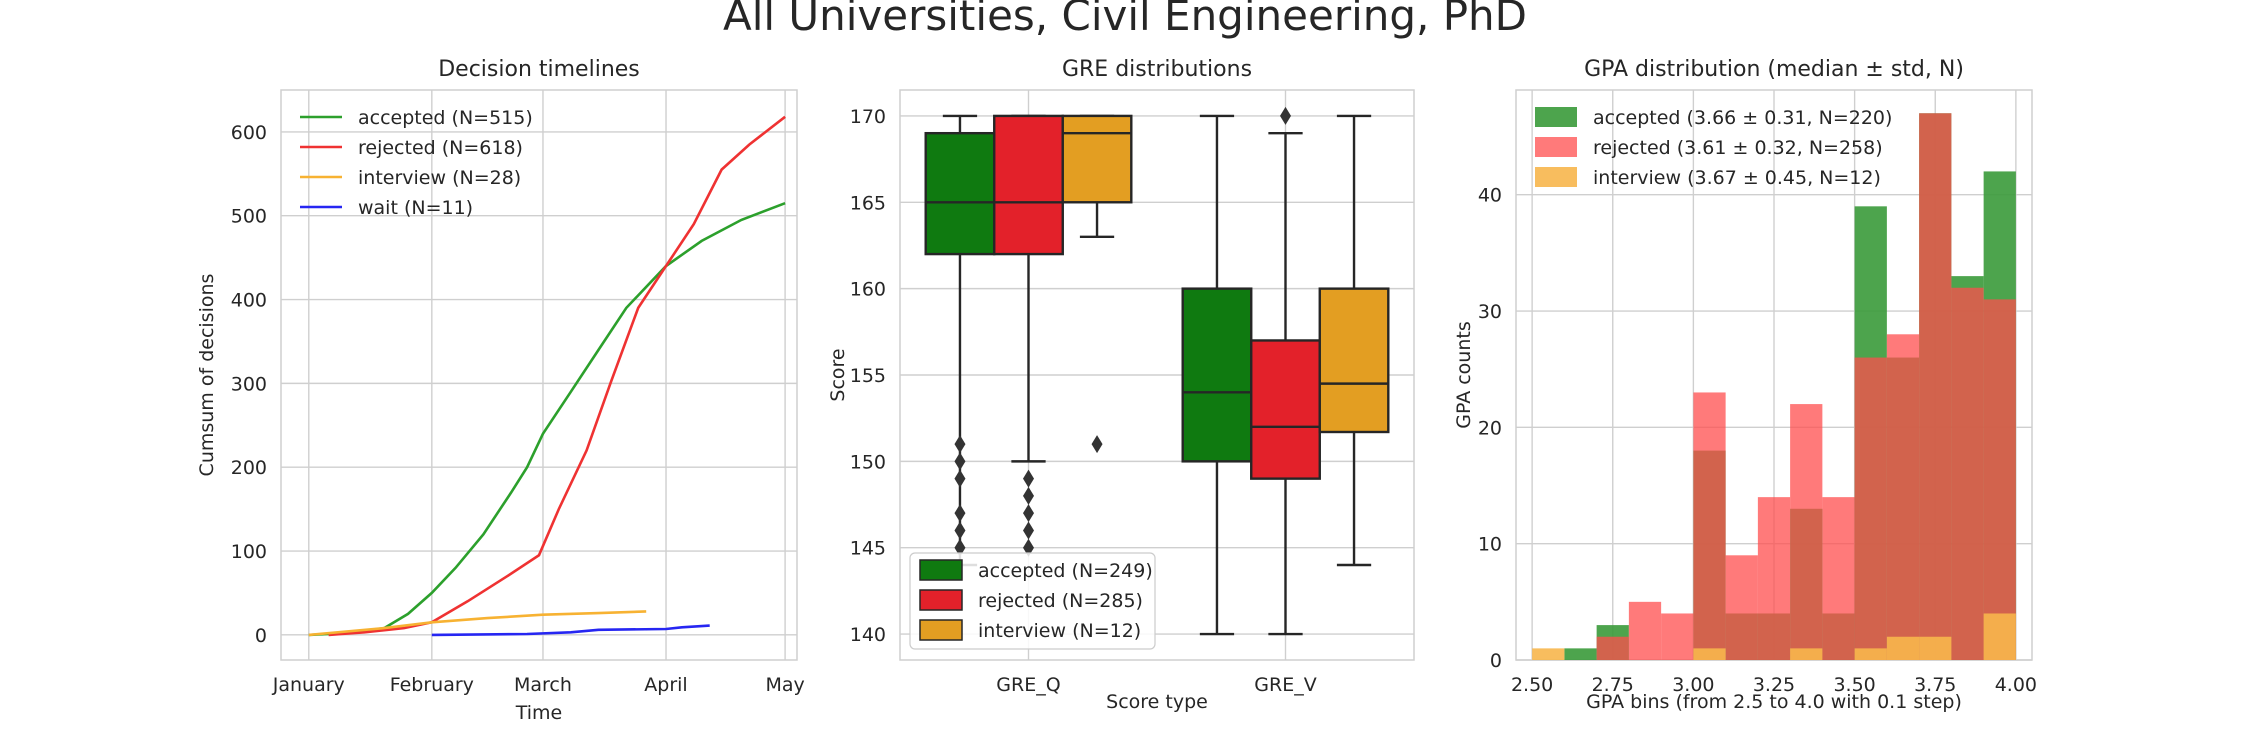 Image resolution: width=2250 pixels, height=750 pixels. What do you see at coordinates (207, 375) in the screenshot?
I see `y-axis-label: Cumsum of decisions` at bounding box center [207, 375].